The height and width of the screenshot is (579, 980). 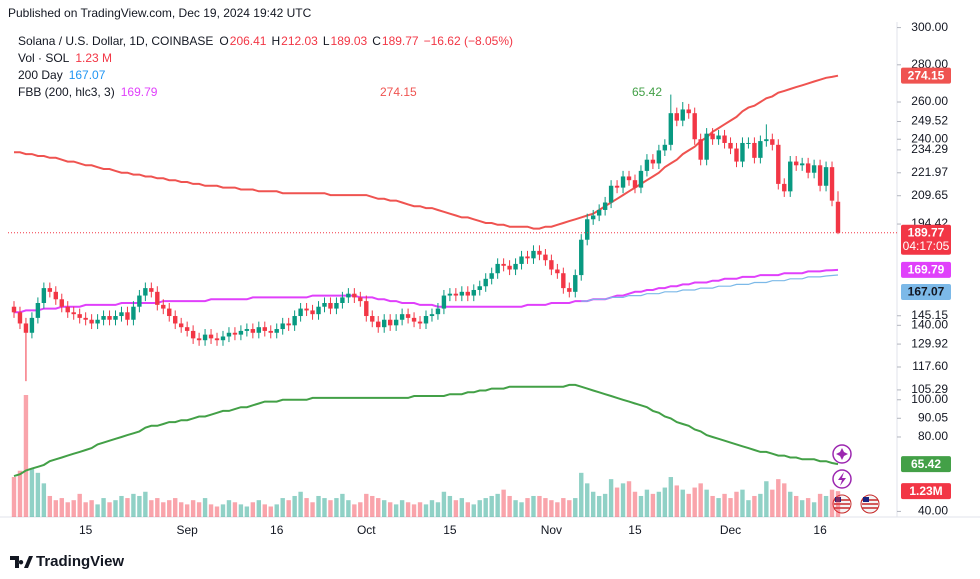 What do you see at coordinates (21, 562) in the screenshot?
I see `logo-mark` at bounding box center [21, 562].